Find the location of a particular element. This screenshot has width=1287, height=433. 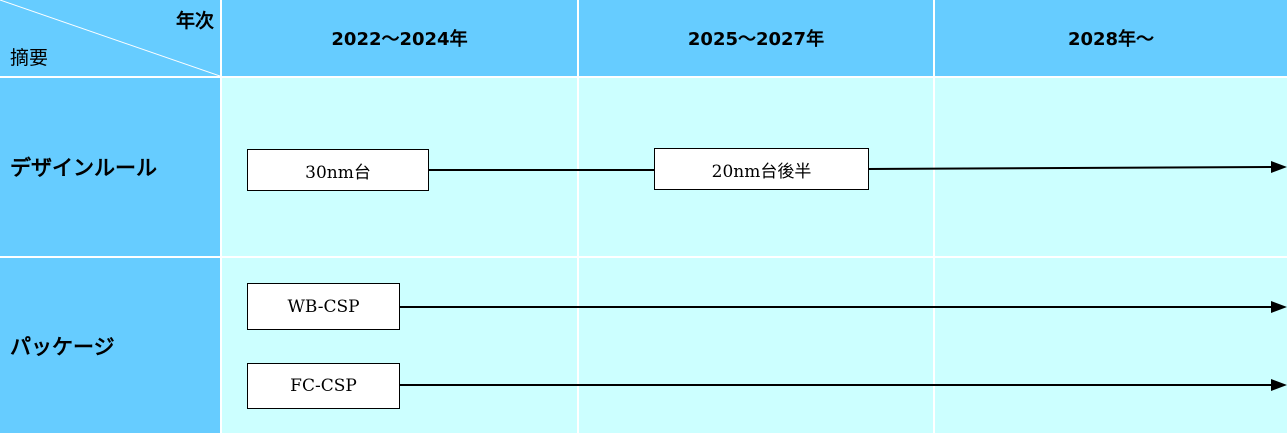

row-label: デザインルール is located at coordinates (83, 168).